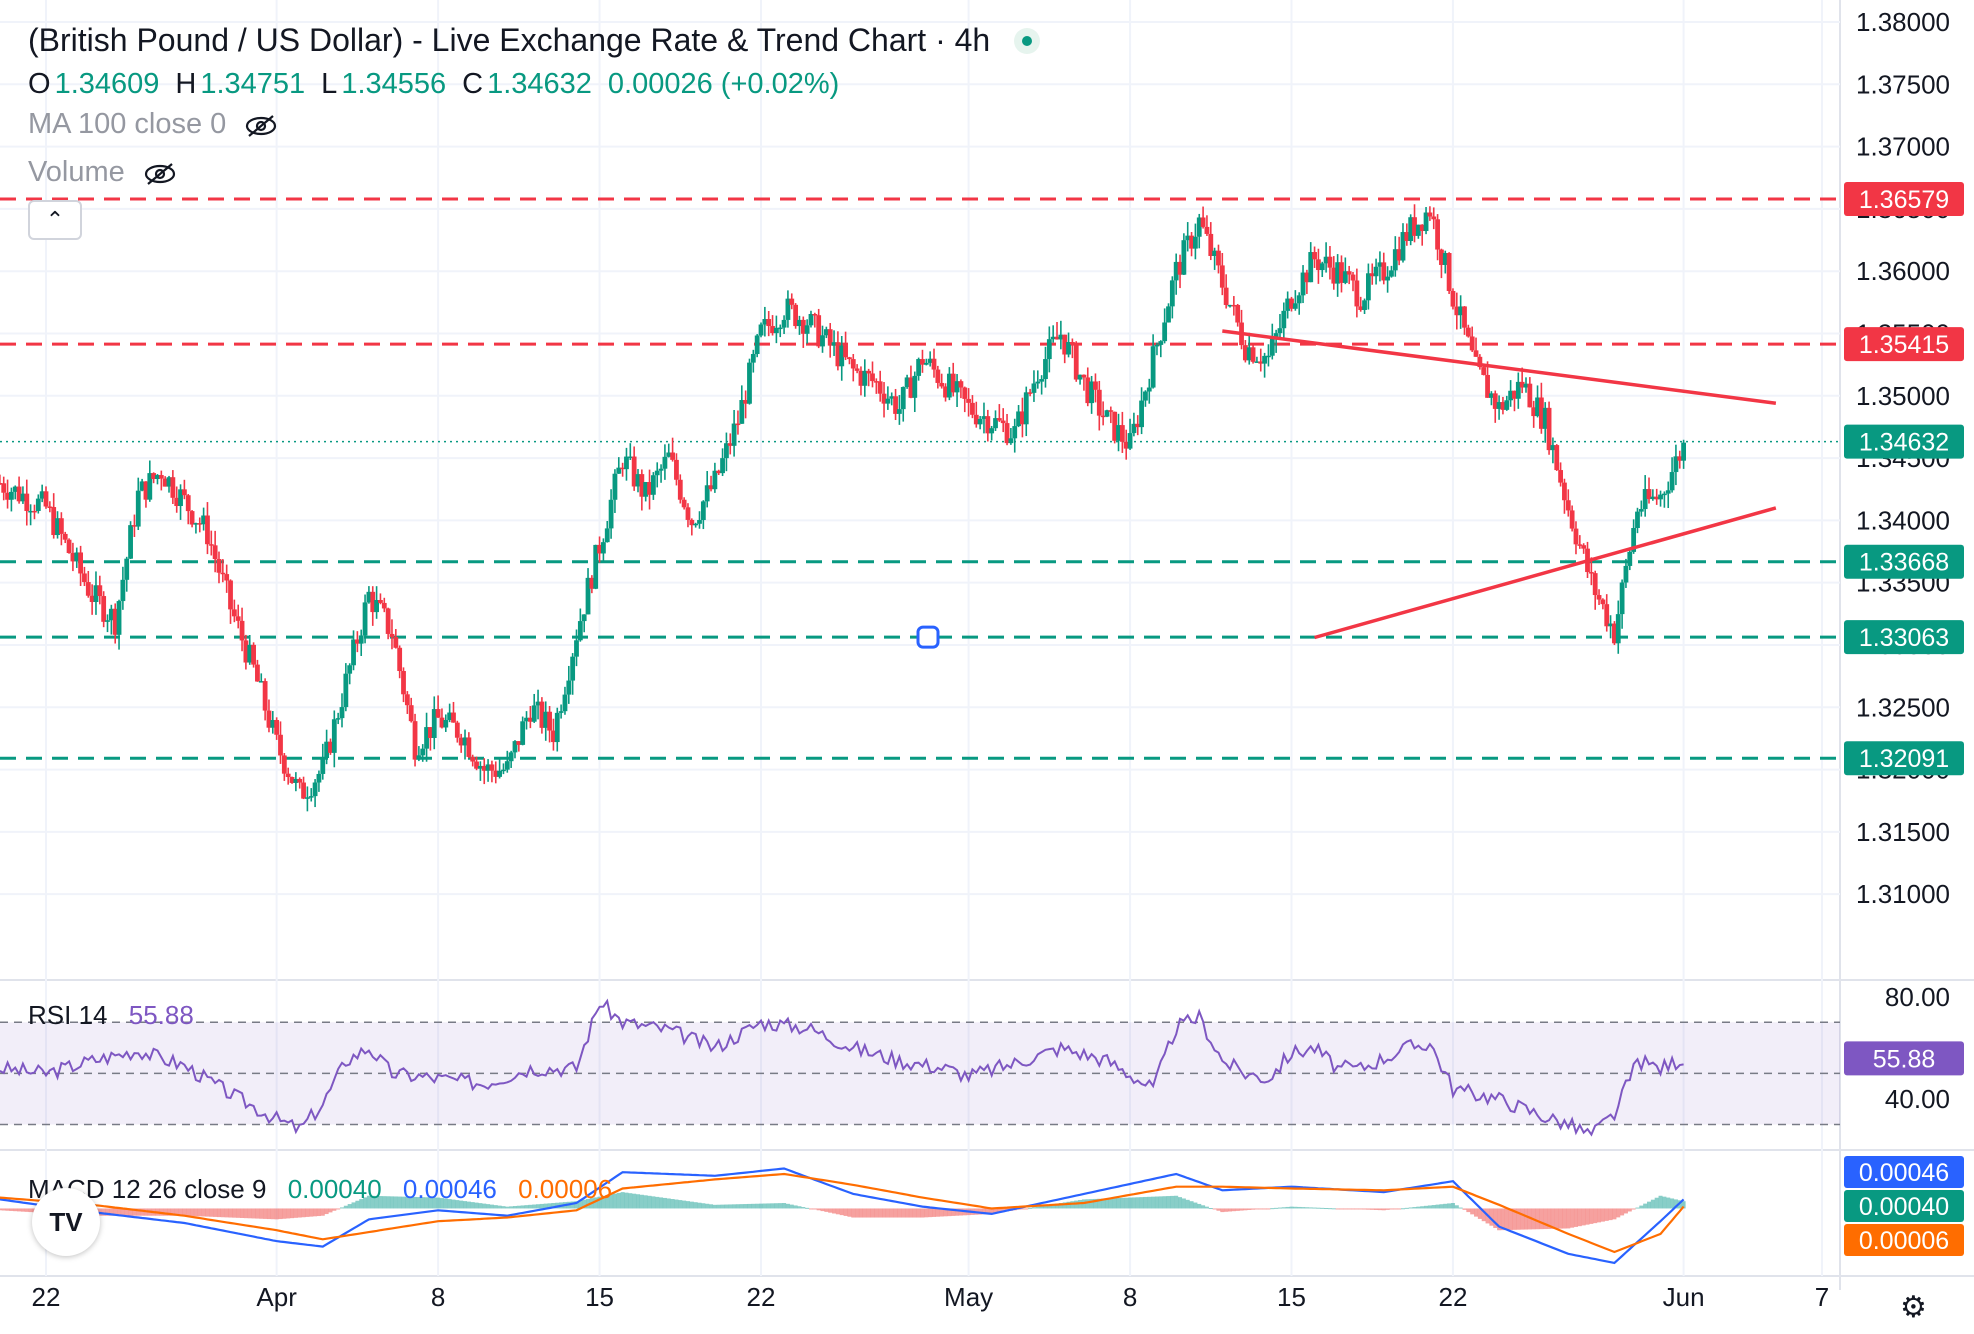  Describe the element at coordinates (66, 1222) in the screenshot. I see `tradingview-logo-icon: TV` at that location.